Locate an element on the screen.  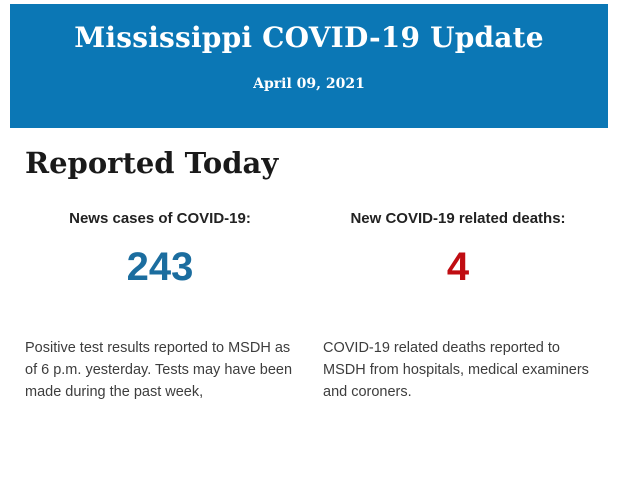
section-heading: Reported Today is located at coordinates (152, 163).